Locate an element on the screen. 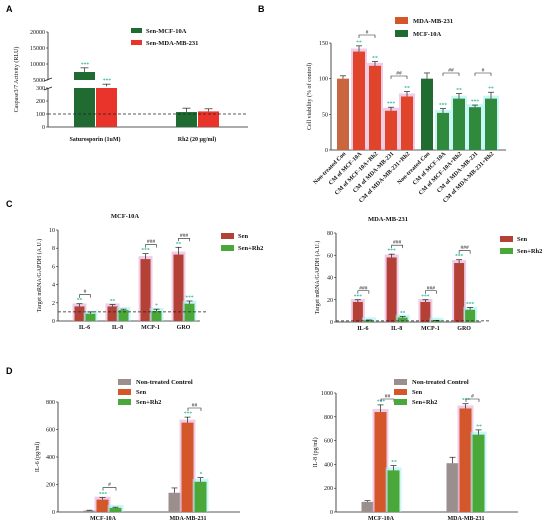 The image size is (550, 527). star-panelC1-s0-c2: *** is located at coordinates (145, 251).